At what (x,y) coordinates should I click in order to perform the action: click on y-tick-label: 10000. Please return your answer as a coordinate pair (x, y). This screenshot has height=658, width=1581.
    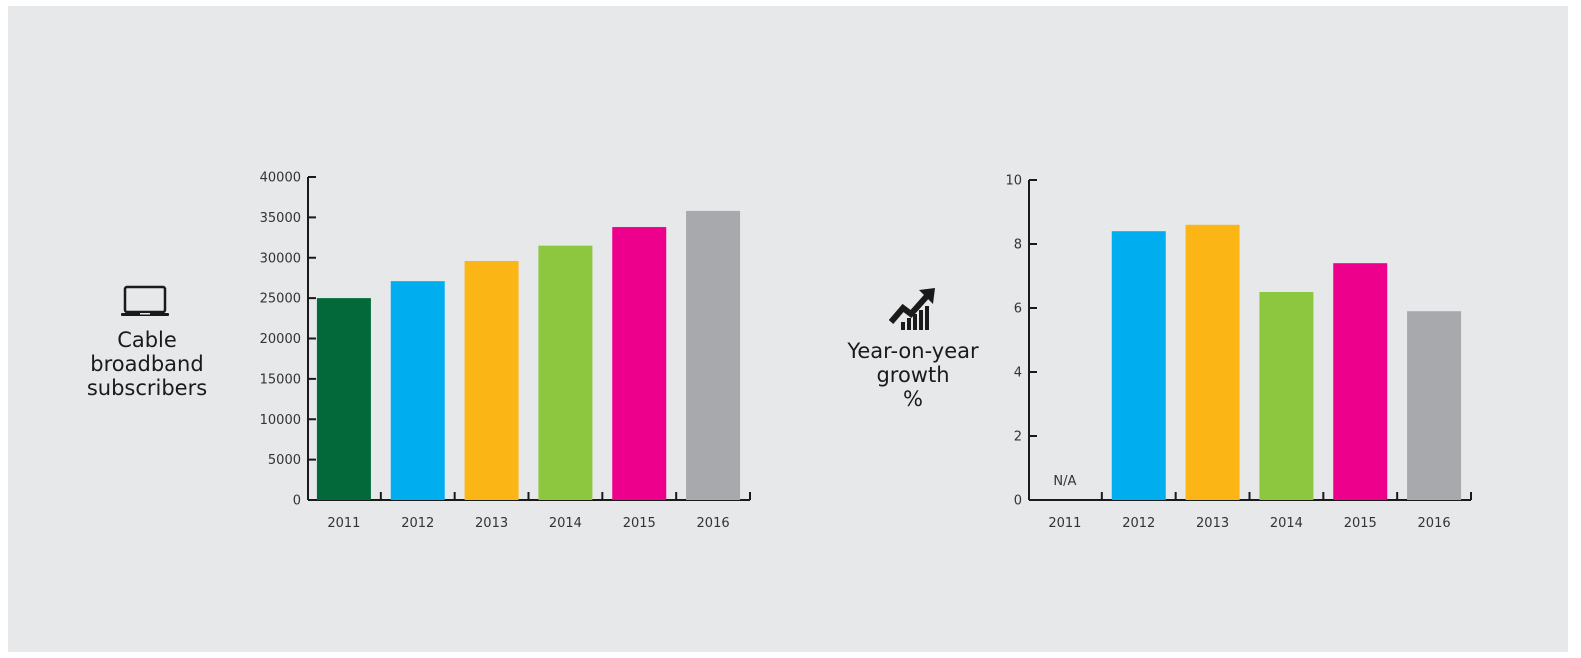
    Looking at the image, I should click on (280, 420).